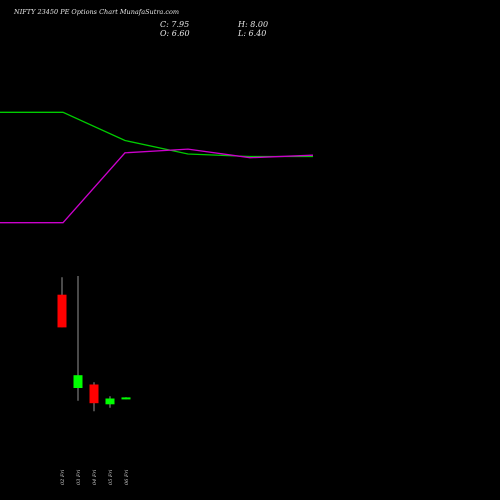 The image size is (500, 500). I want to click on x-tick-label: 05 Fri, so click(111, 477).